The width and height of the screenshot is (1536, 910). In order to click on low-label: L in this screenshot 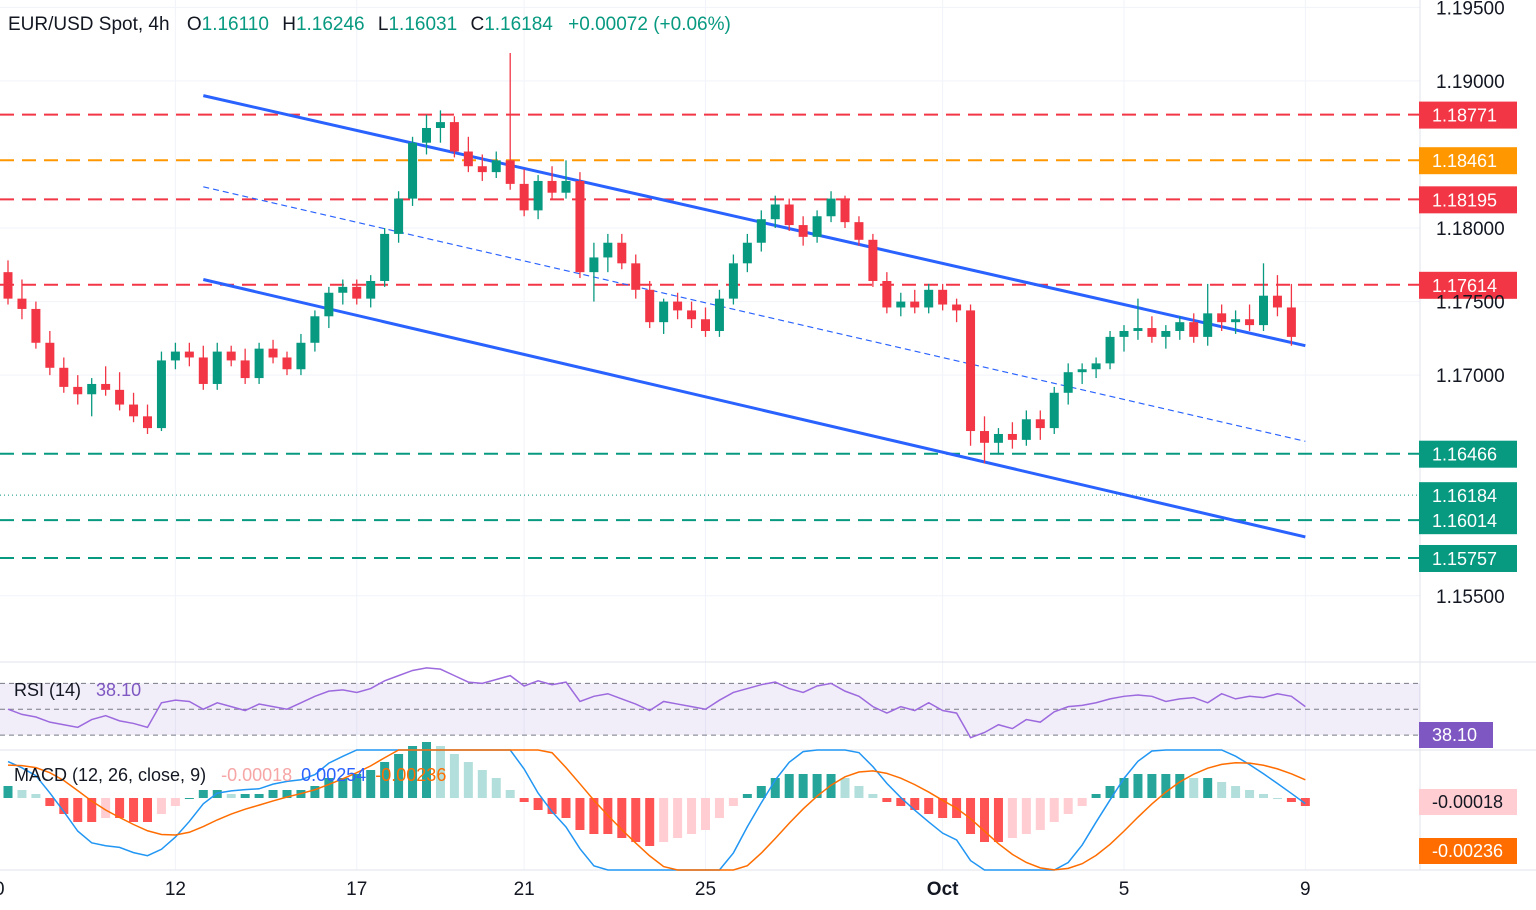, I will do `click(383, 24)`.